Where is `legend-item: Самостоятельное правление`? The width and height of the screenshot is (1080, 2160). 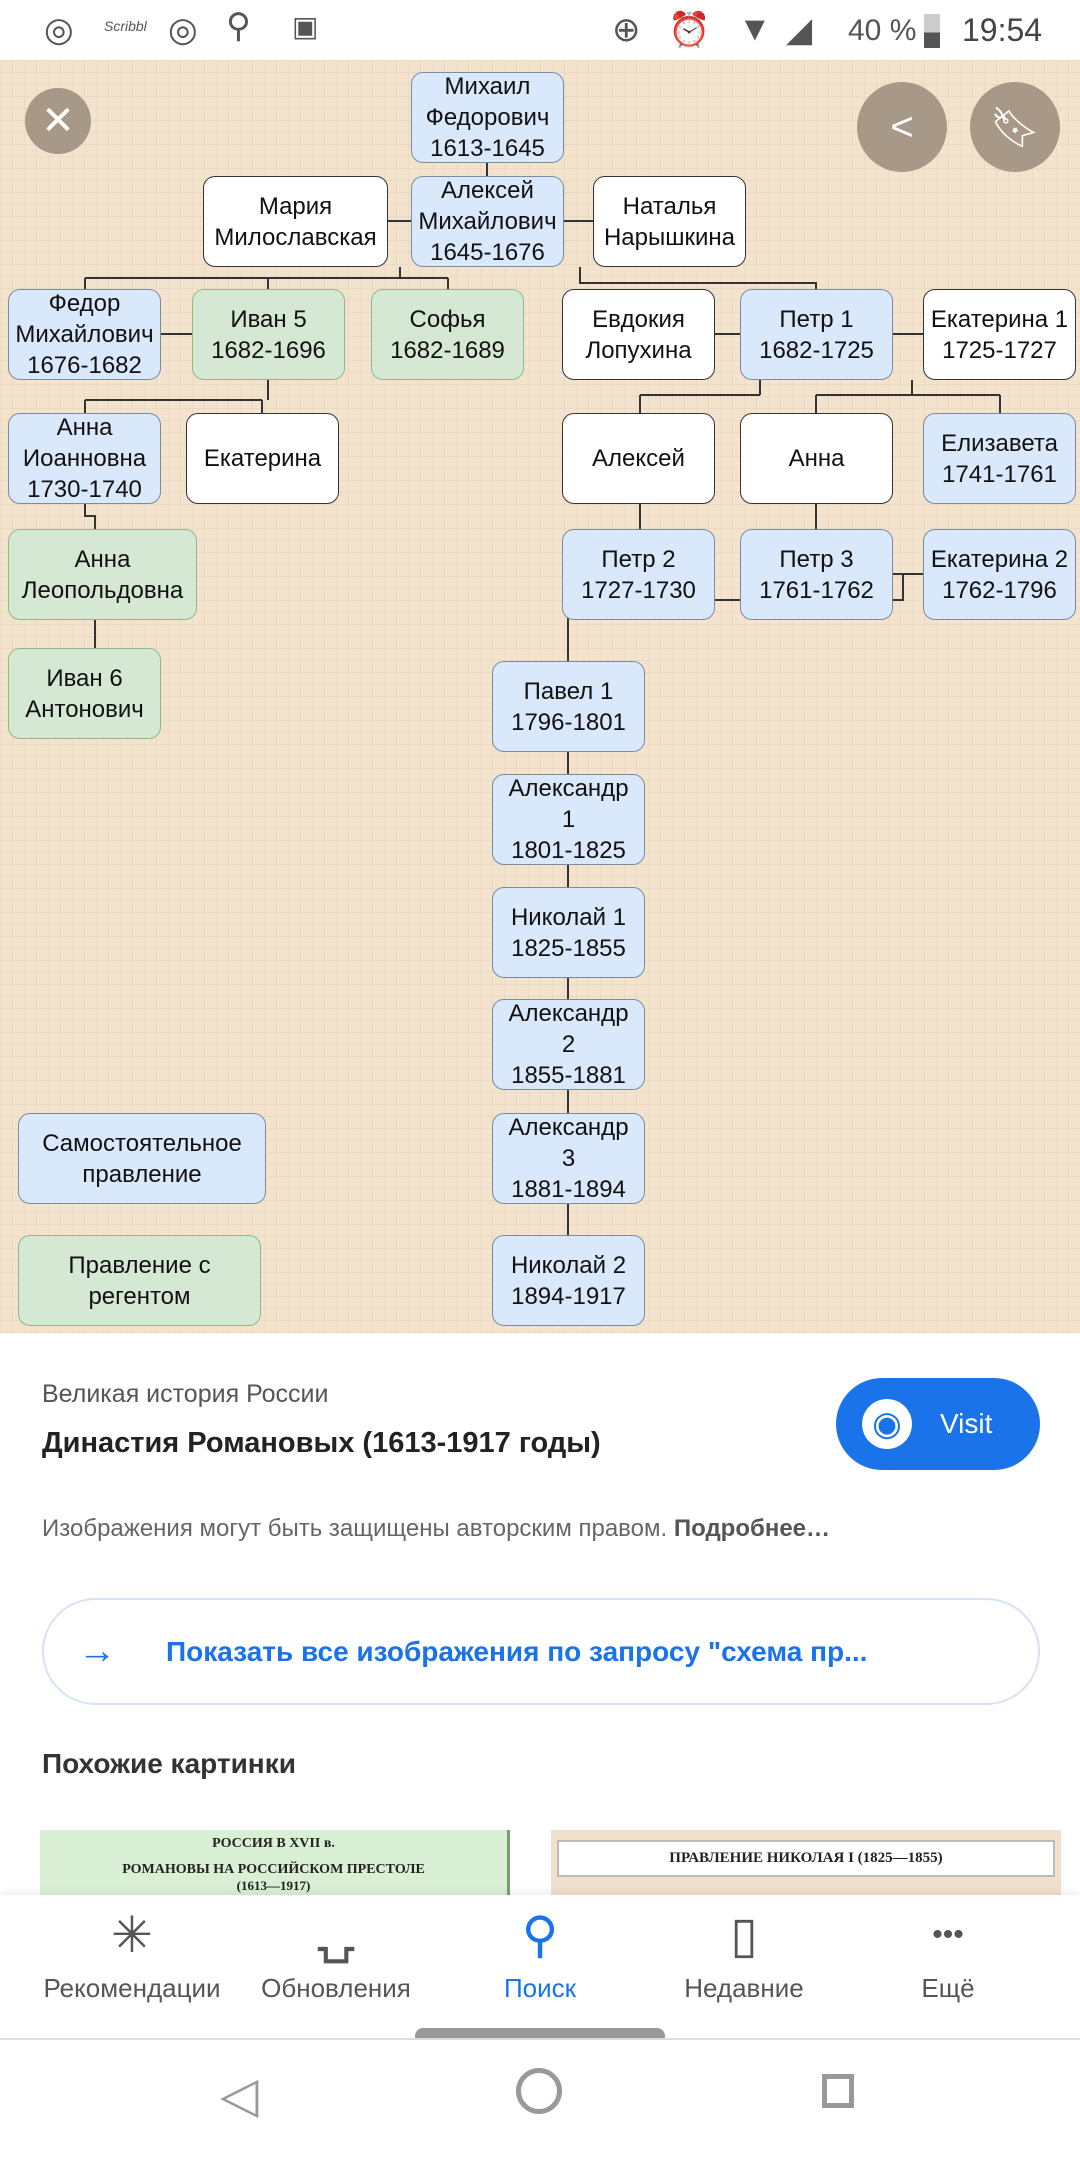 legend-item: Самостоятельное правление is located at coordinates (142, 1158).